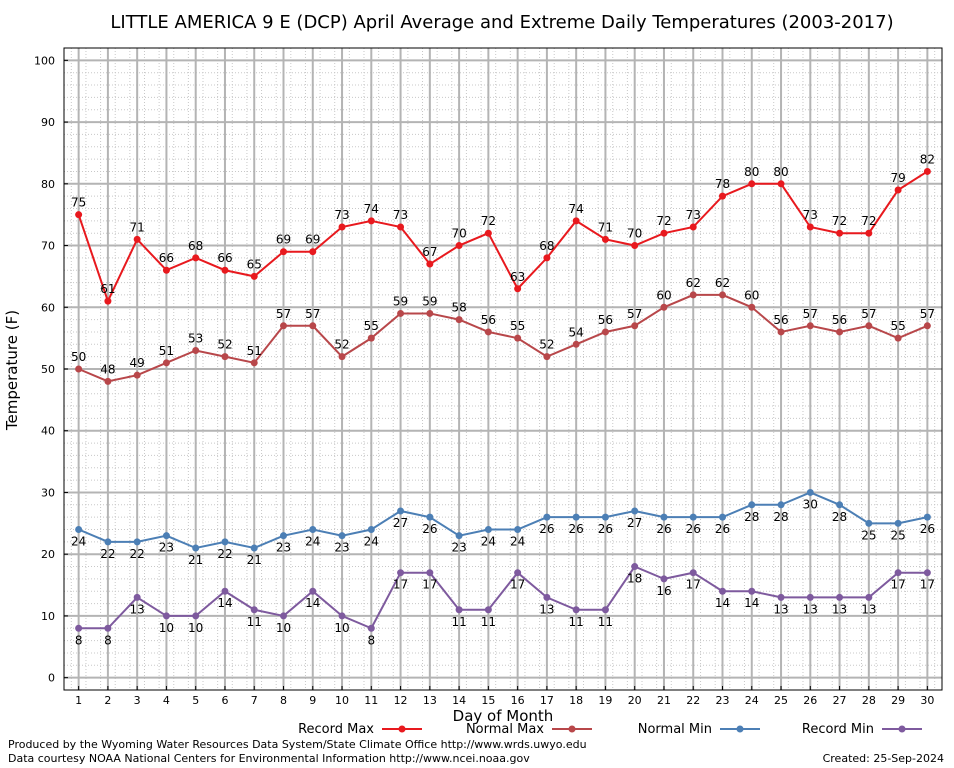 The image size is (954, 768). I want to click on data-label: 70, so click(634, 234).